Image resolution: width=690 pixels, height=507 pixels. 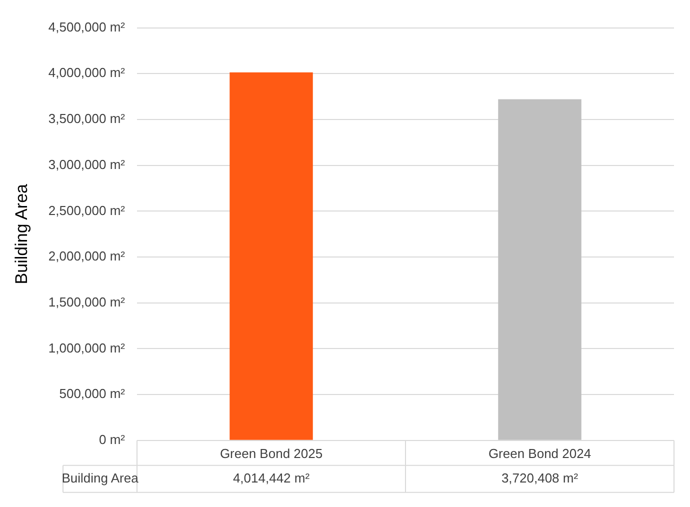 I want to click on y-tick-label: 4,500,000 m², so click(x=87, y=26).